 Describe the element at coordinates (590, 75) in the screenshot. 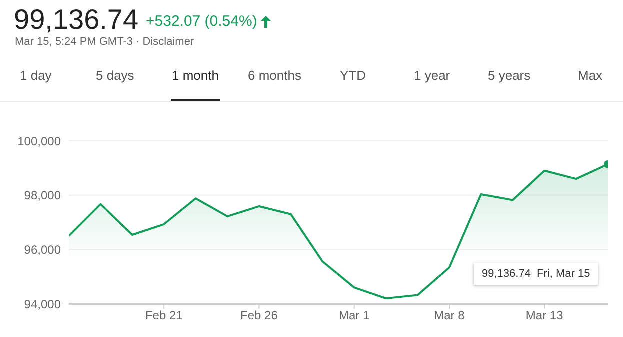

I see `text: Max` at that location.